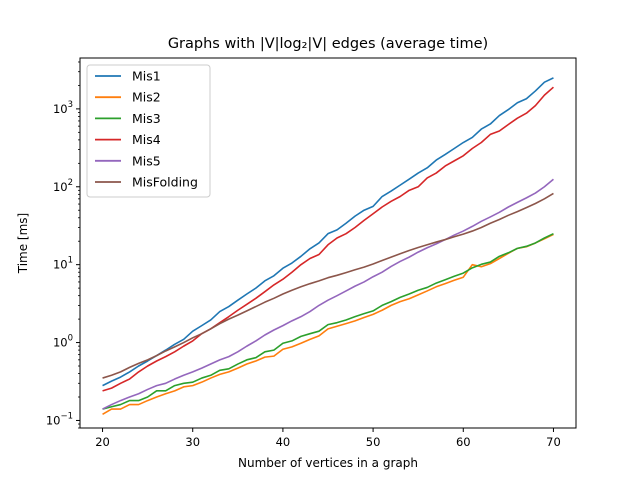 The image size is (640, 480). Describe the element at coordinates (146, 118) in the screenshot. I see `legend-label: Mis3` at that location.